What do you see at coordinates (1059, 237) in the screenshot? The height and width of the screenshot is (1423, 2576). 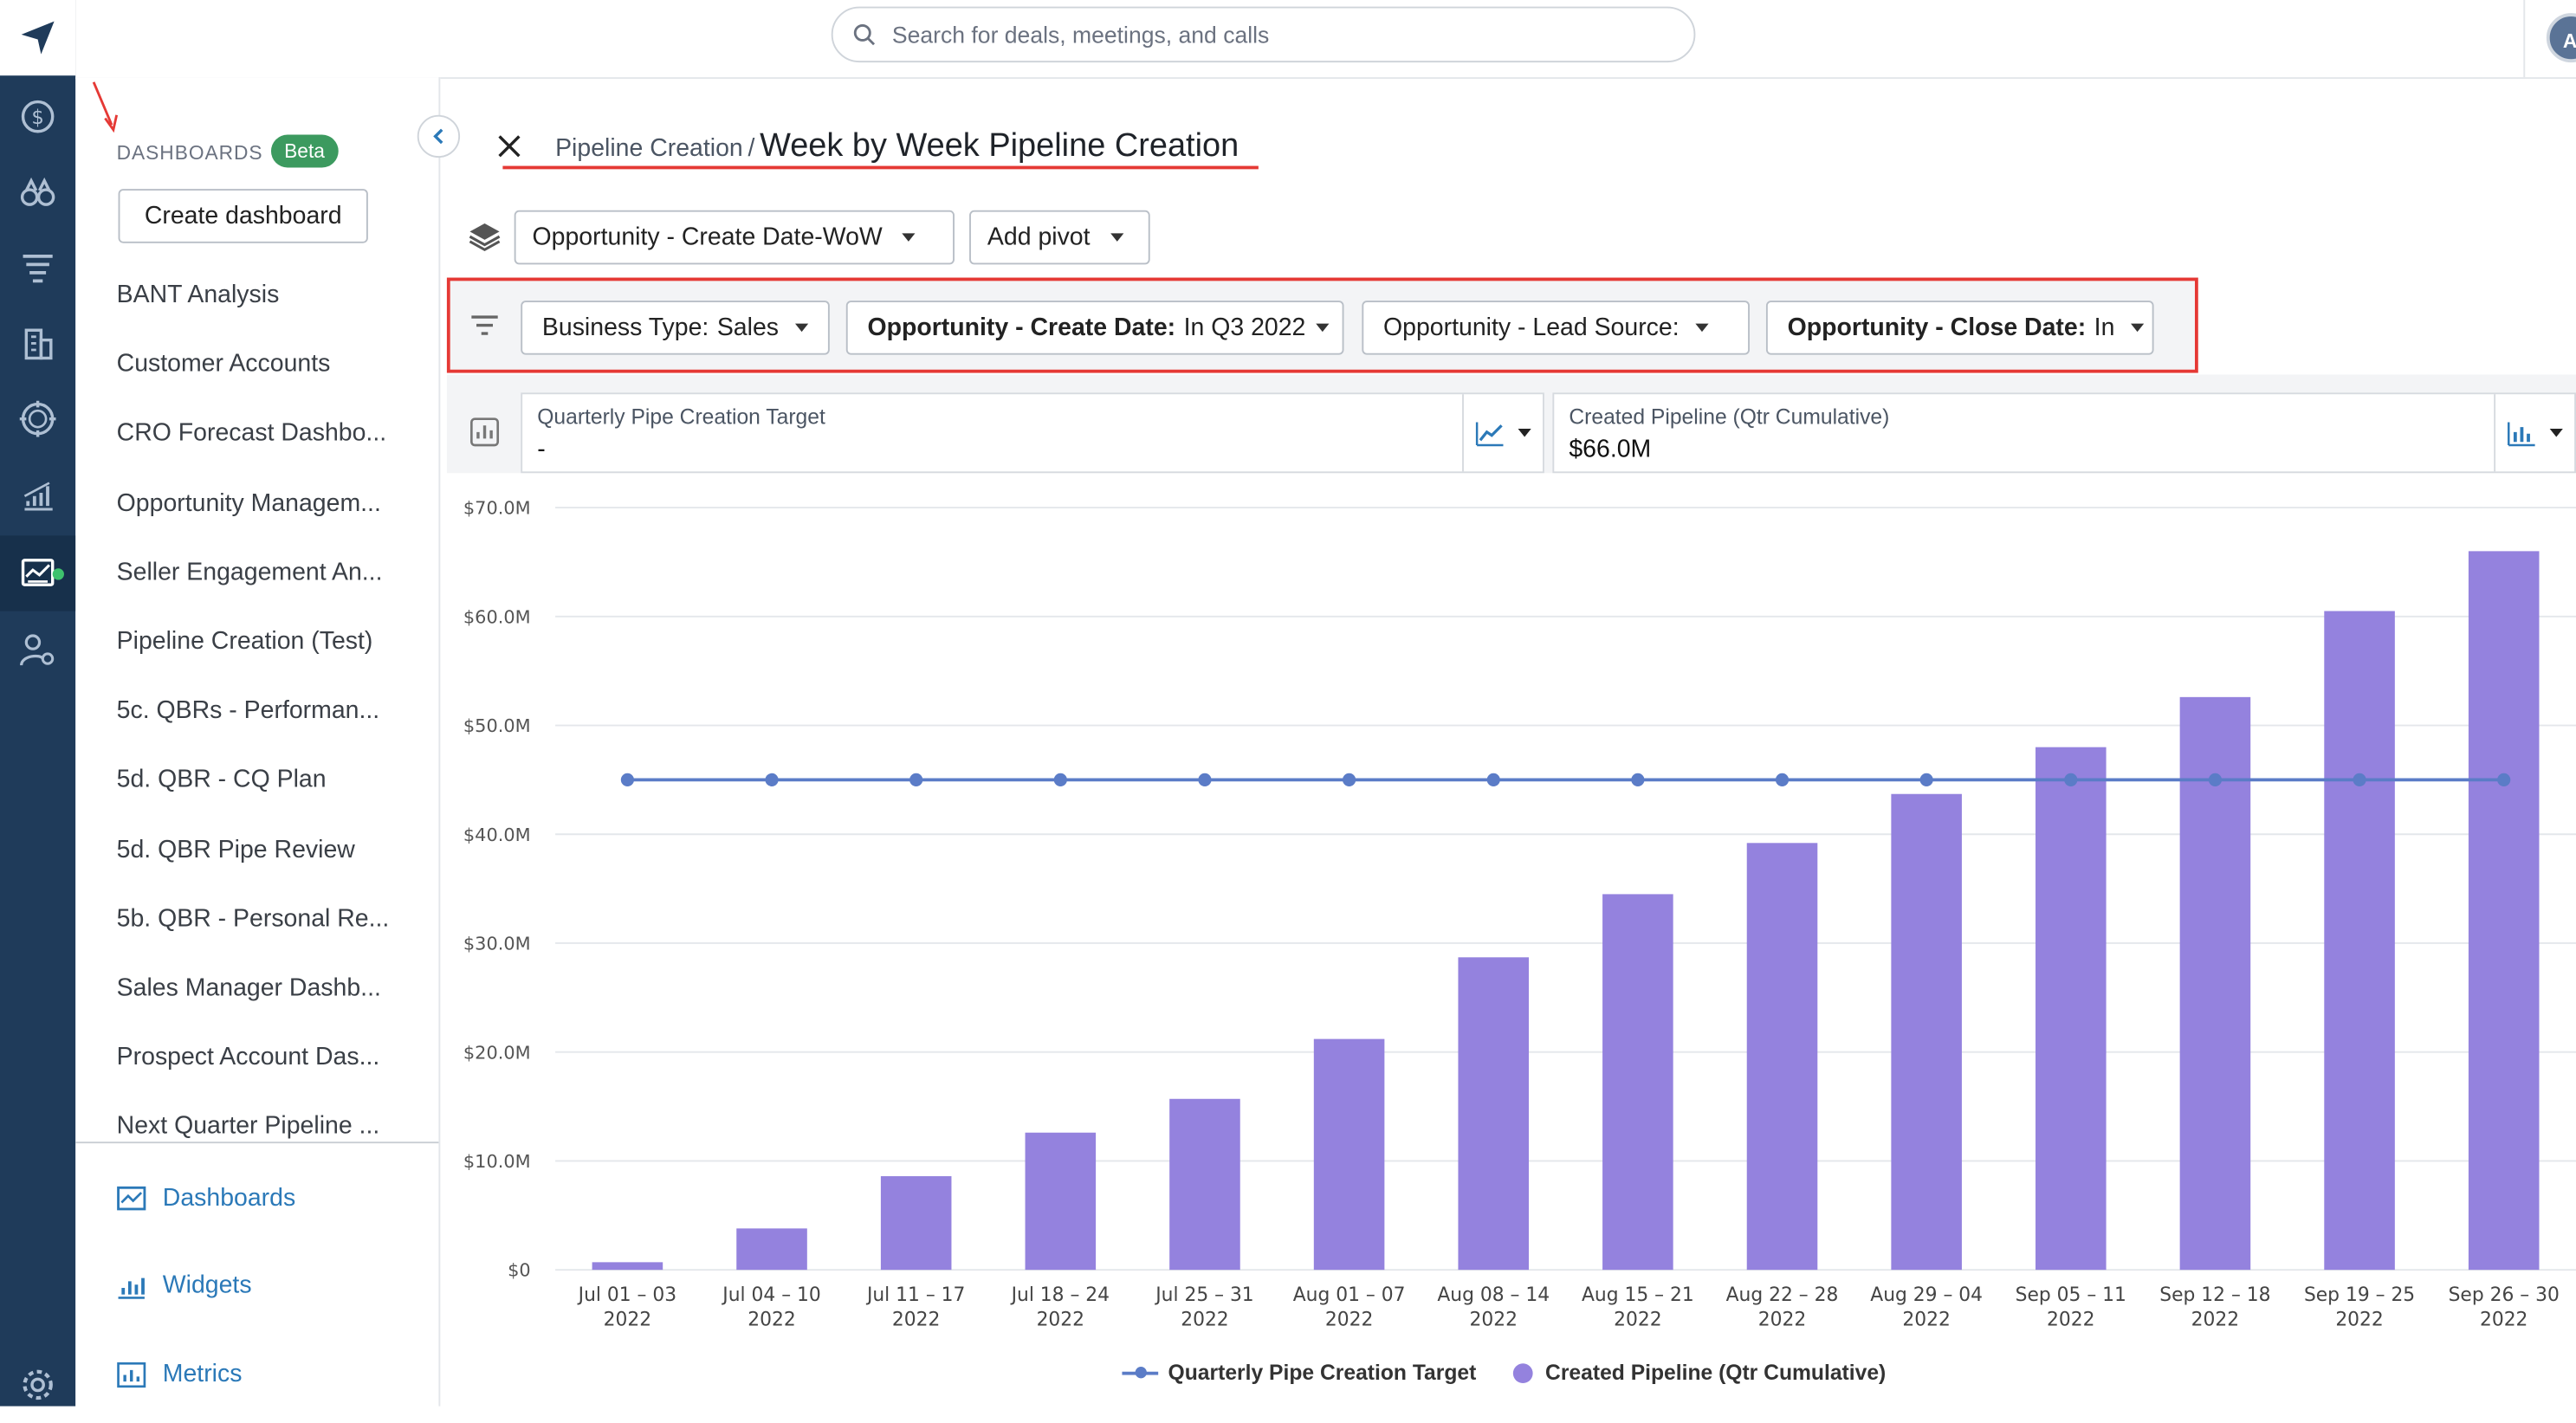 I see `add-pivot-dropdown: Add pivot` at bounding box center [1059, 237].